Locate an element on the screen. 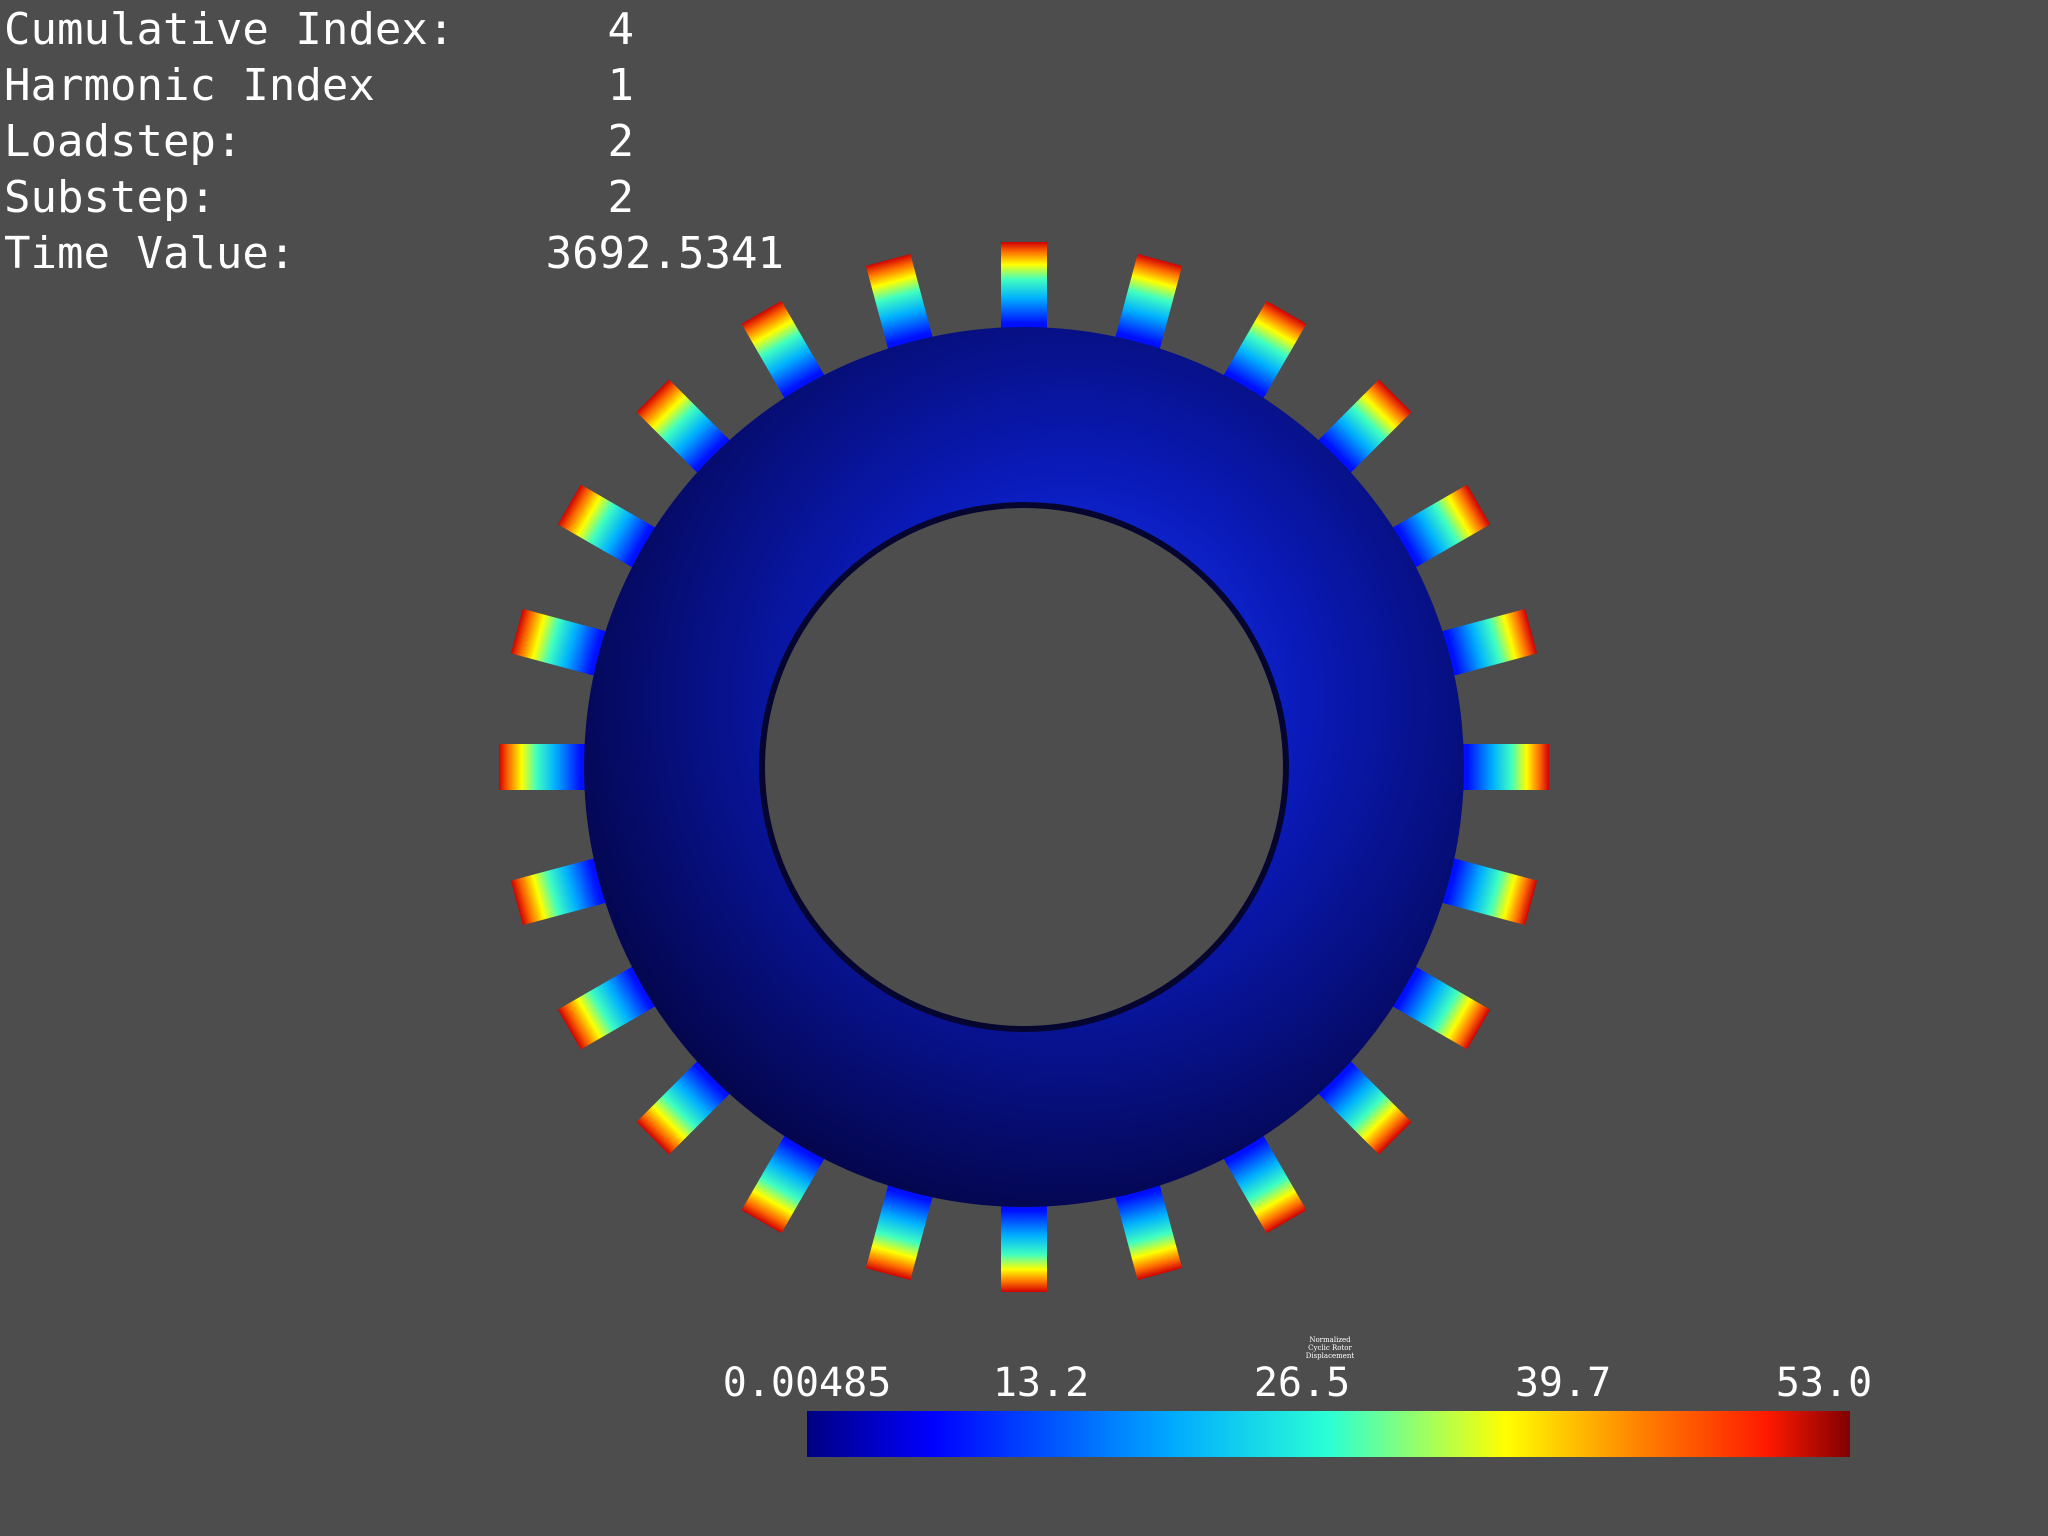  cumulative-index-label: Cumulative Index: is located at coordinates (229, 29).